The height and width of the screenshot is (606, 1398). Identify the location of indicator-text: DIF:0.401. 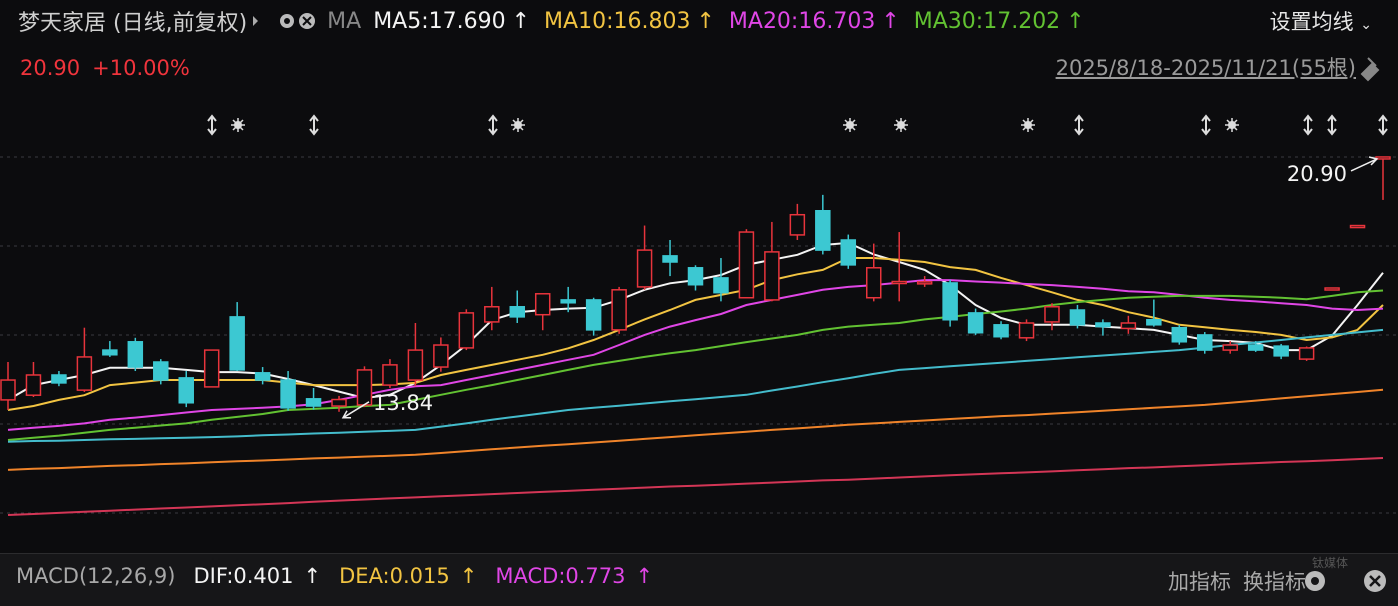
(243, 576).